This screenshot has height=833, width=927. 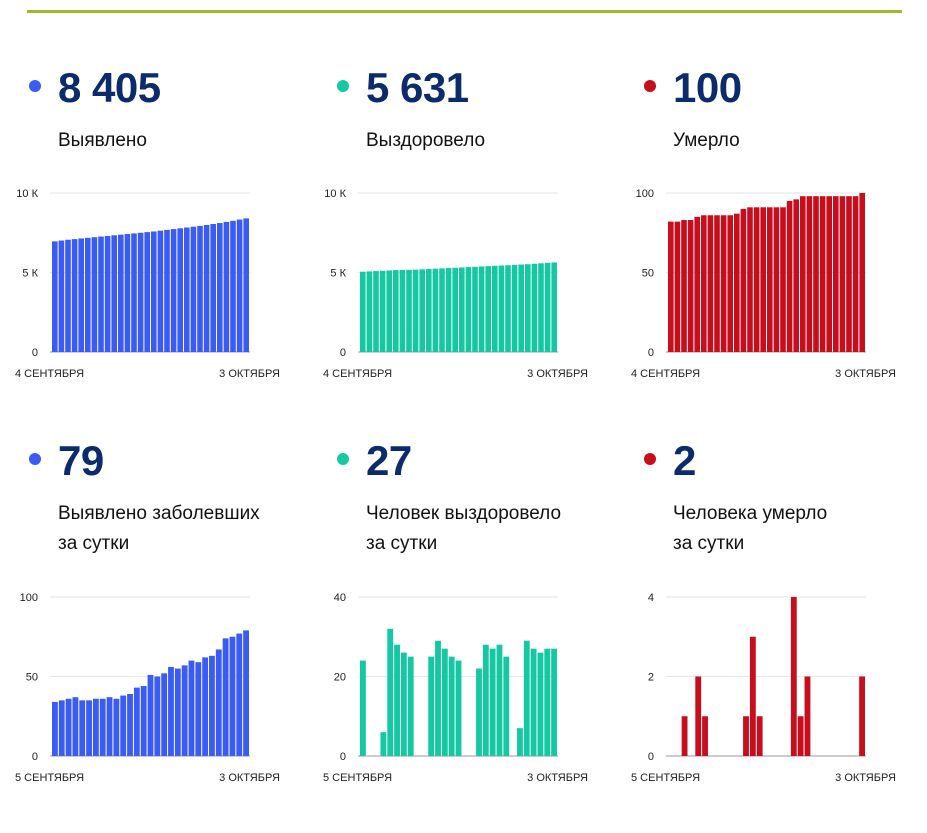 What do you see at coordinates (750, 529) in the screenshot?
I see `stat-label: Человека умерло за сутки` at bounding box center [750, 529].